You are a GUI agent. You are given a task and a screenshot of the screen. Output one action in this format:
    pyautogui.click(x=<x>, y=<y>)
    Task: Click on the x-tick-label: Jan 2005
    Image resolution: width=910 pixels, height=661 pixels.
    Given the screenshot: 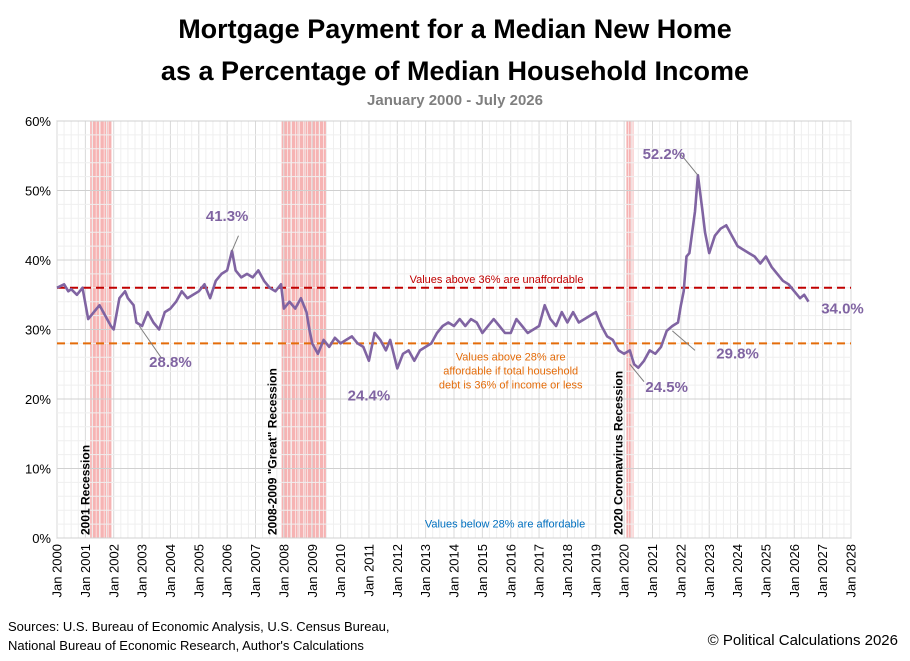 What is the action you would take?
    pyautogui.click(x=198, y=571)
    